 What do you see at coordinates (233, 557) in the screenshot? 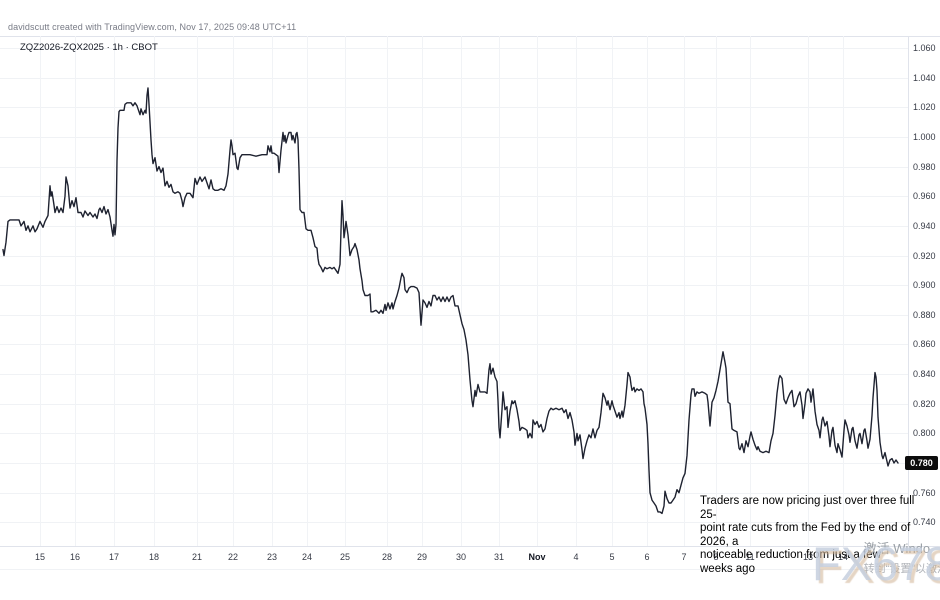
I see `x-axis-tick-label: 22` at bounding box center [233, 557].